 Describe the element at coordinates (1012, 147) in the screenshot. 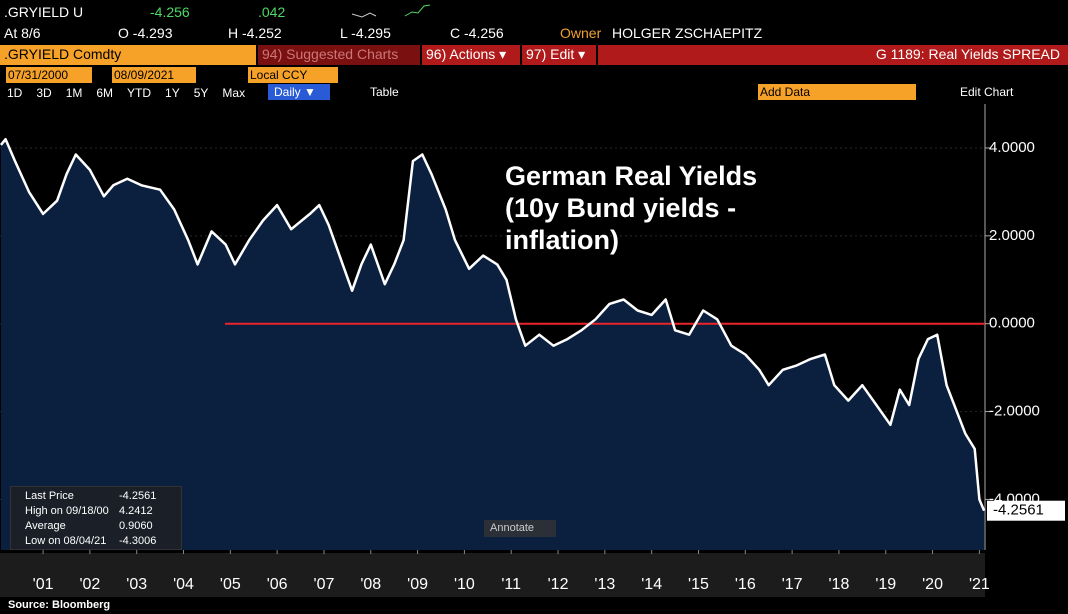

I see `y-tick-label: 4.0000` at that location.